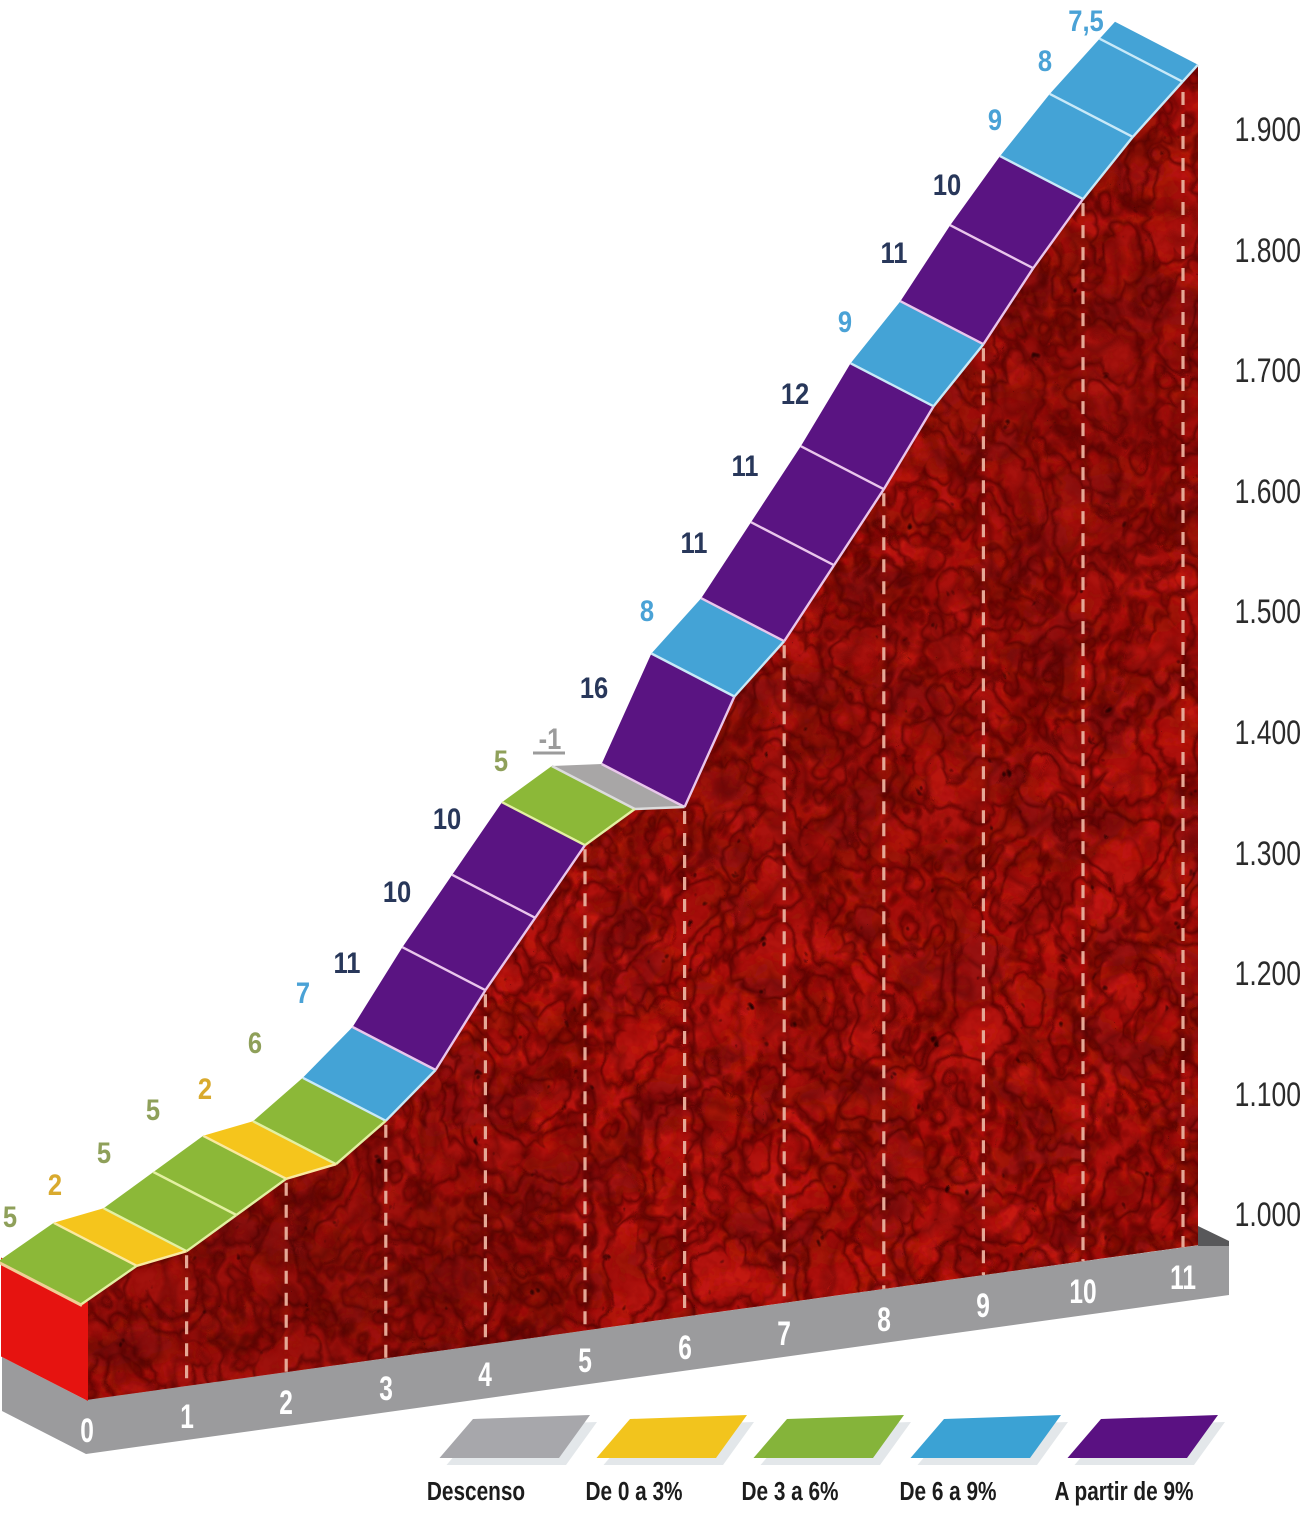 The width and height of the screenshot is (1300, 1513). Describe the element at coordinates (1267, 612) in the screenshot. I see `svg-text: 1.500` at that location.